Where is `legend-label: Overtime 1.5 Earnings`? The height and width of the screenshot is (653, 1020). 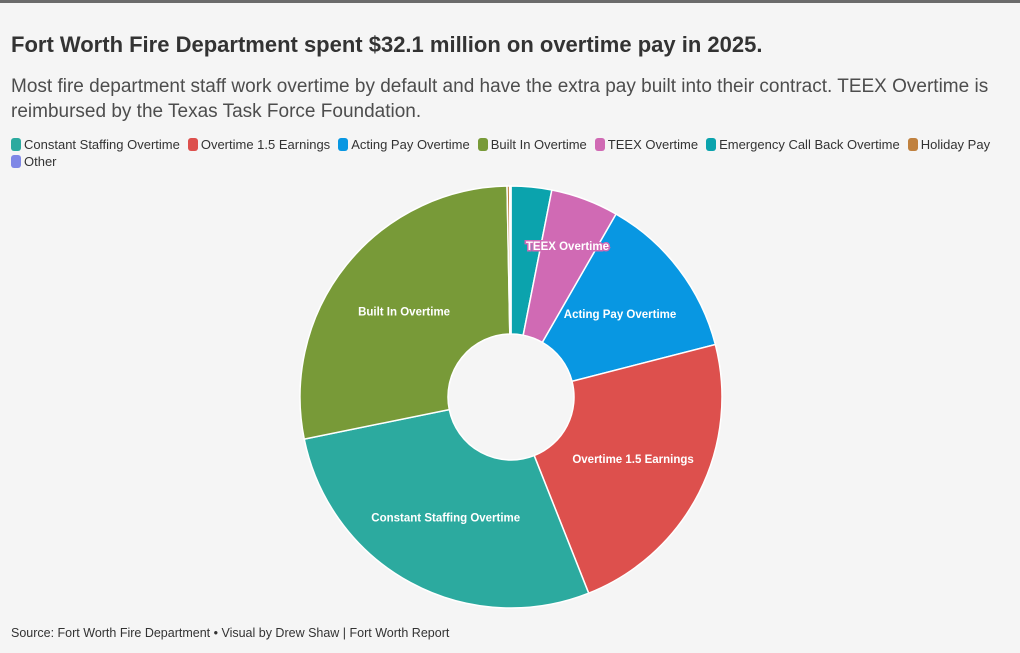 legend-label: Overtime 1.5 Earnings is located at coordinates (265, 144).